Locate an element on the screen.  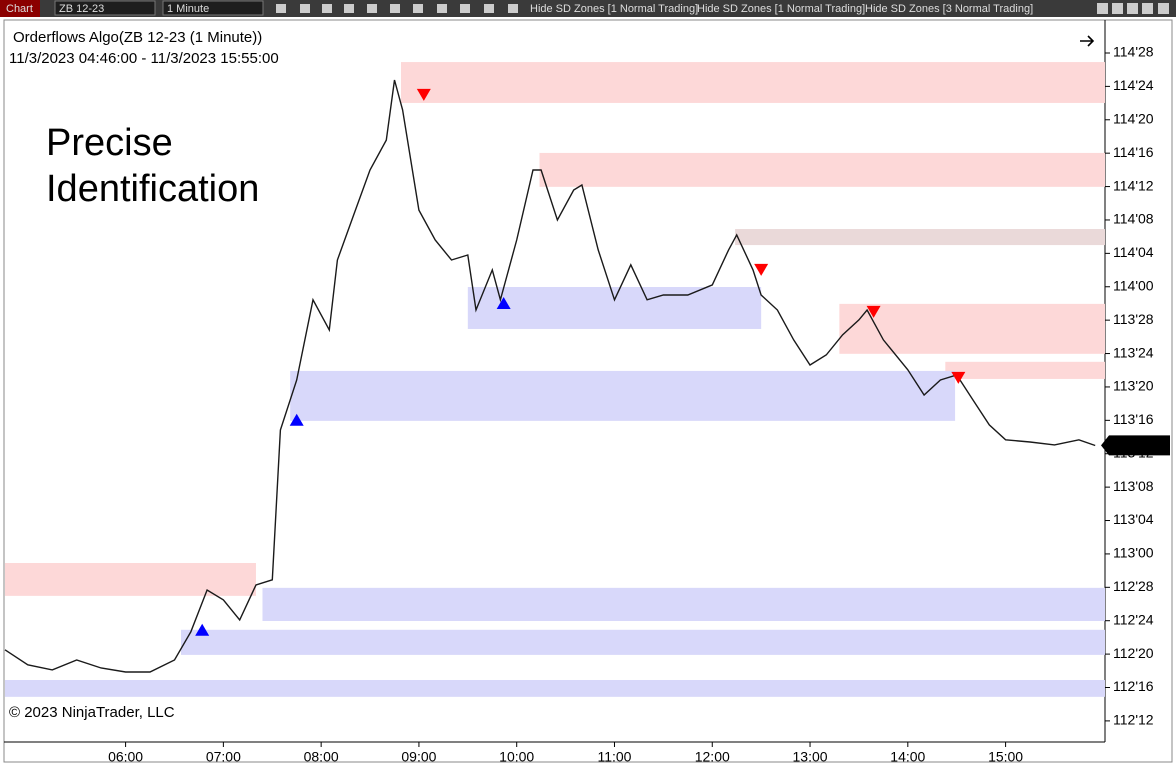
last-price-label: 113'13 is located at coordinates (1134, 444).